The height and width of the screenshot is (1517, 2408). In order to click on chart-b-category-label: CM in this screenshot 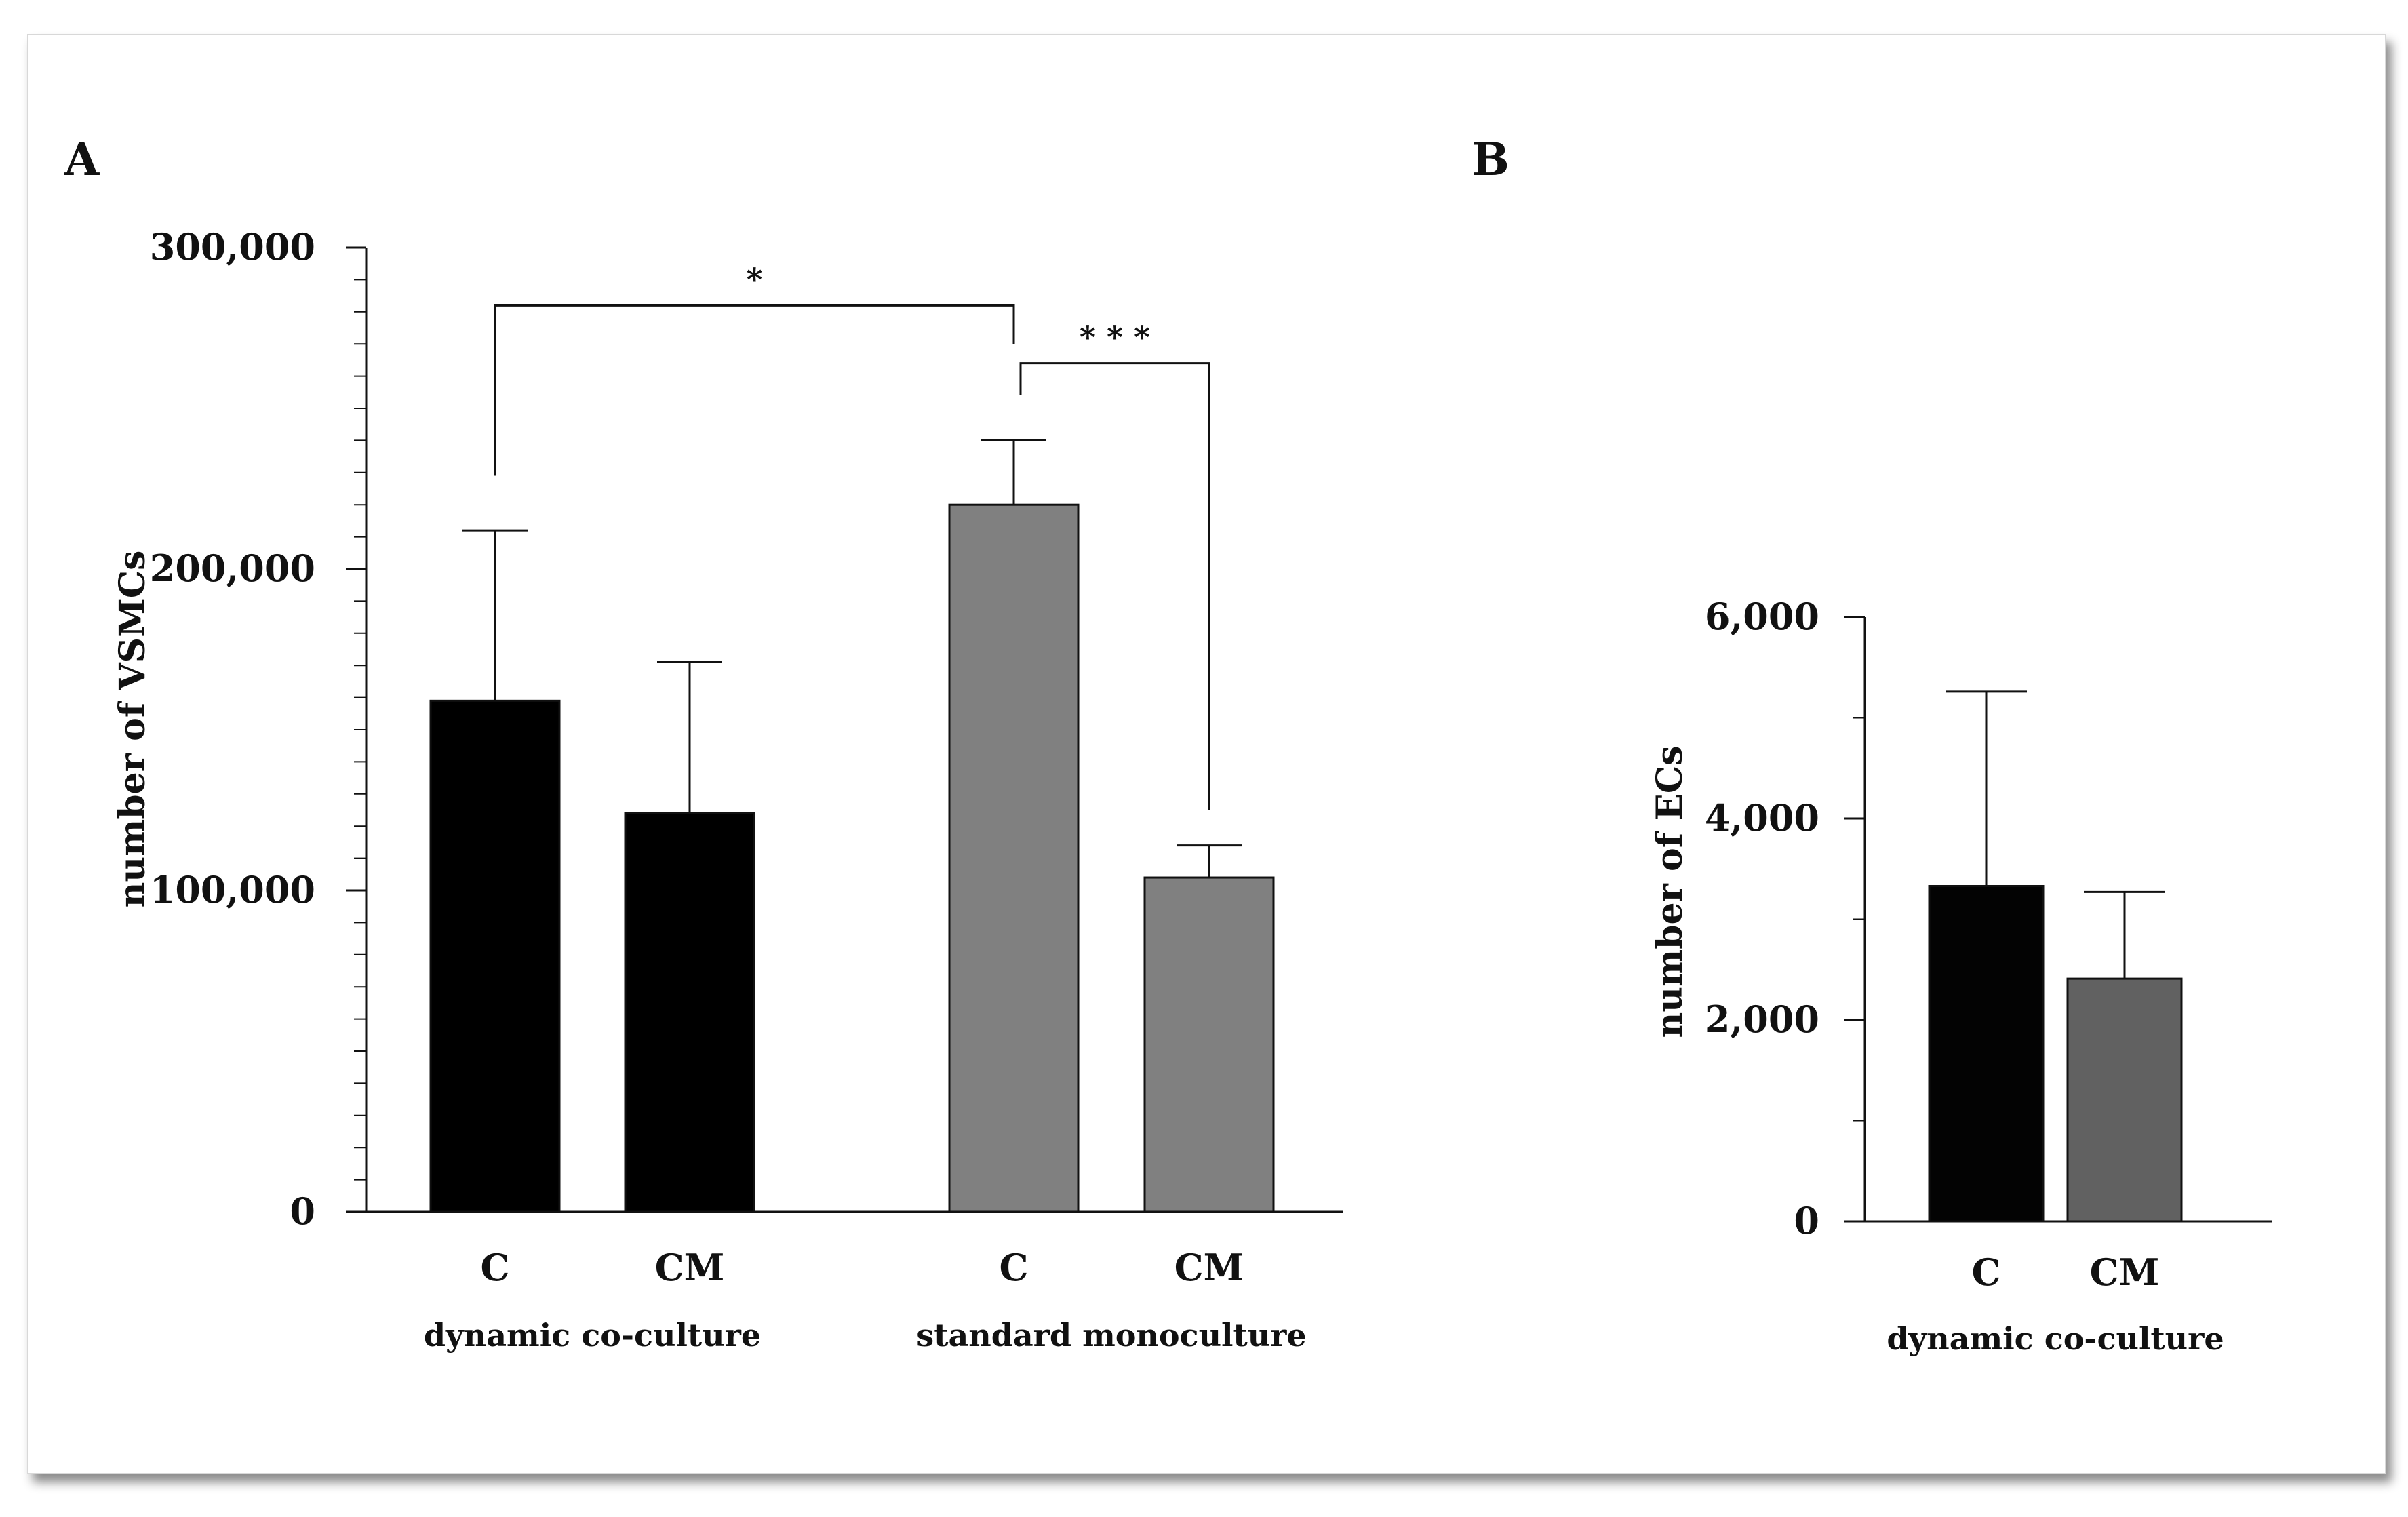, I will do `click(2125, 1272)`.